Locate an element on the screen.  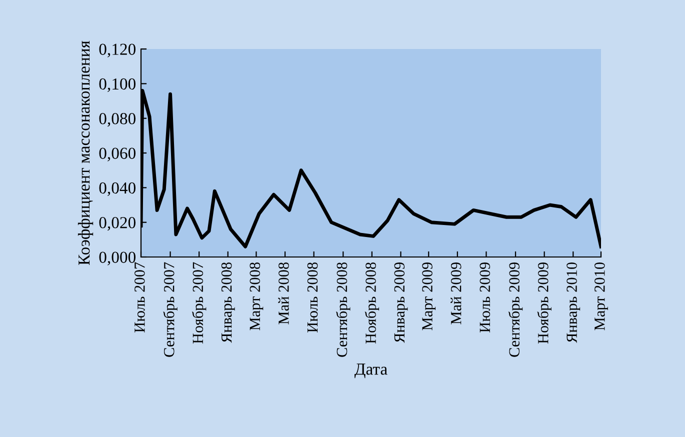
y-tick-label: 0,020 is located at coordinates (117, 224).